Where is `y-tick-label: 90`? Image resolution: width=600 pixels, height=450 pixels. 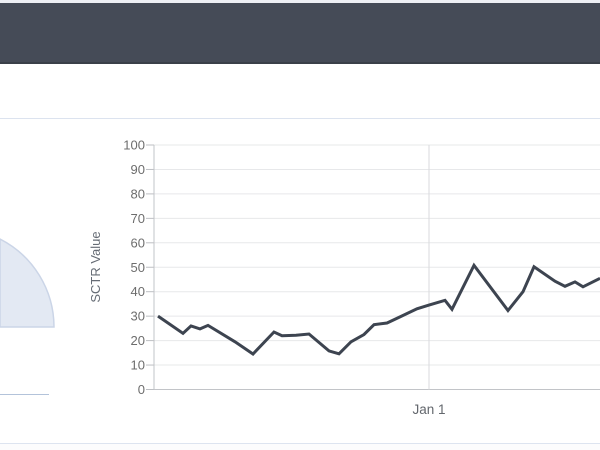
y-tick-label: 90 is located at coordinates (138, 169).